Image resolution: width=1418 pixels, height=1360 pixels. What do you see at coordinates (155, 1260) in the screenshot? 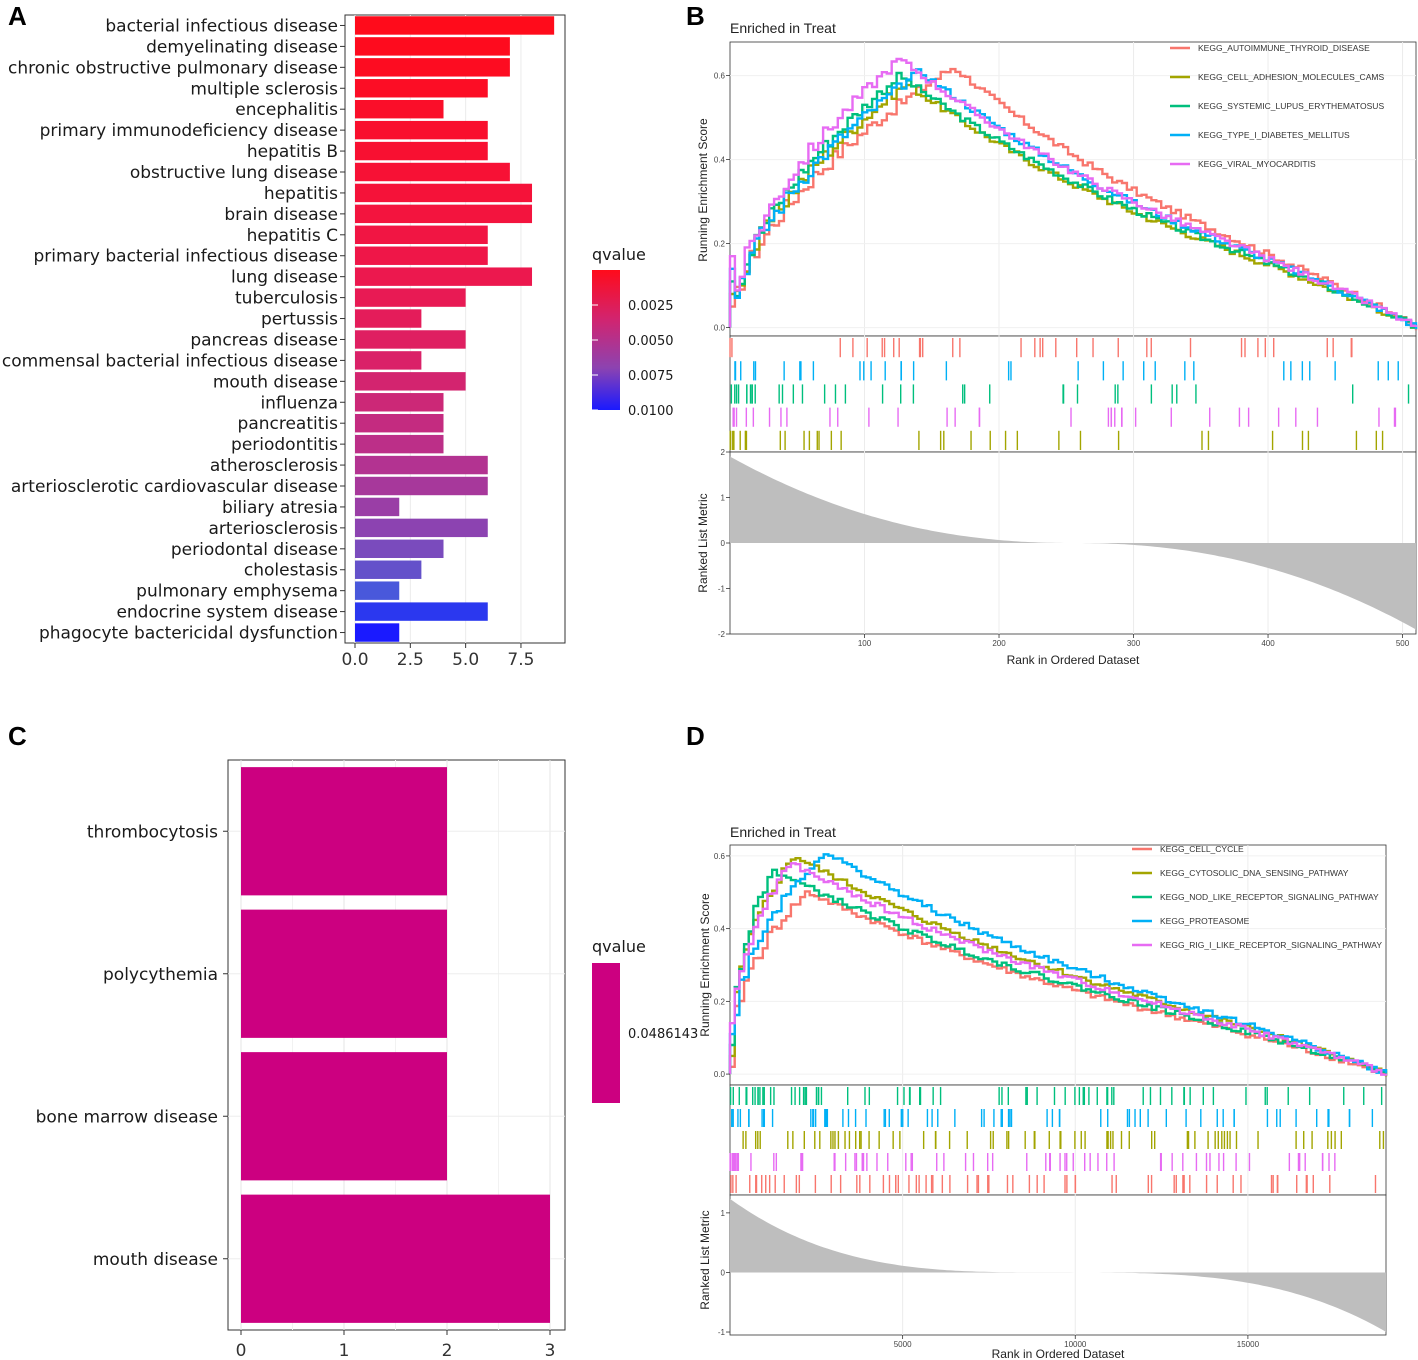
I see `panel-c-category-label: mouth disease` at bounding box center [155, 1260].